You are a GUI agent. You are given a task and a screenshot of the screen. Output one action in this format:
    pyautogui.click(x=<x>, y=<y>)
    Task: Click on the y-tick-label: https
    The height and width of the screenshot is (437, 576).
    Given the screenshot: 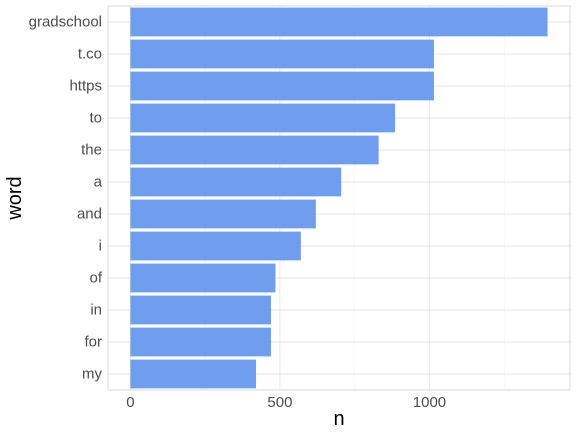 What is the action you would take?
    pyautogui.click(x=85, y=86)
    